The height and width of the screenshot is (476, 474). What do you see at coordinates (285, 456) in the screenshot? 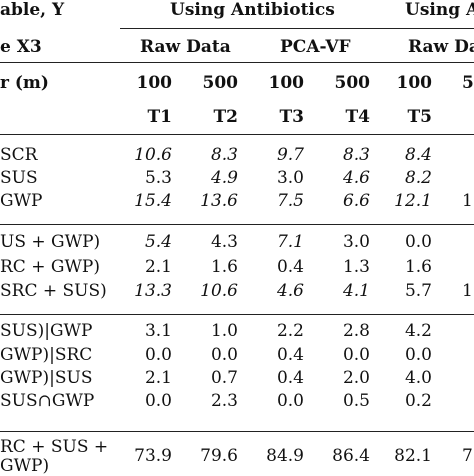
I see `total-value-t3: 84.9` at bounding box center [285, 456].